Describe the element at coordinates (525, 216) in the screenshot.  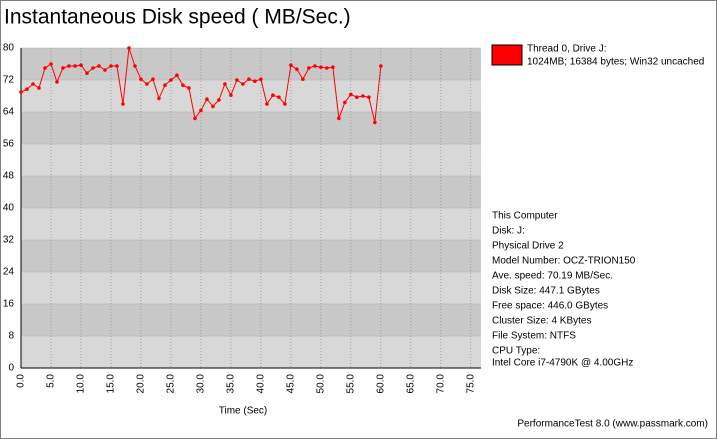
I see `info-line: This Computer` at that location.